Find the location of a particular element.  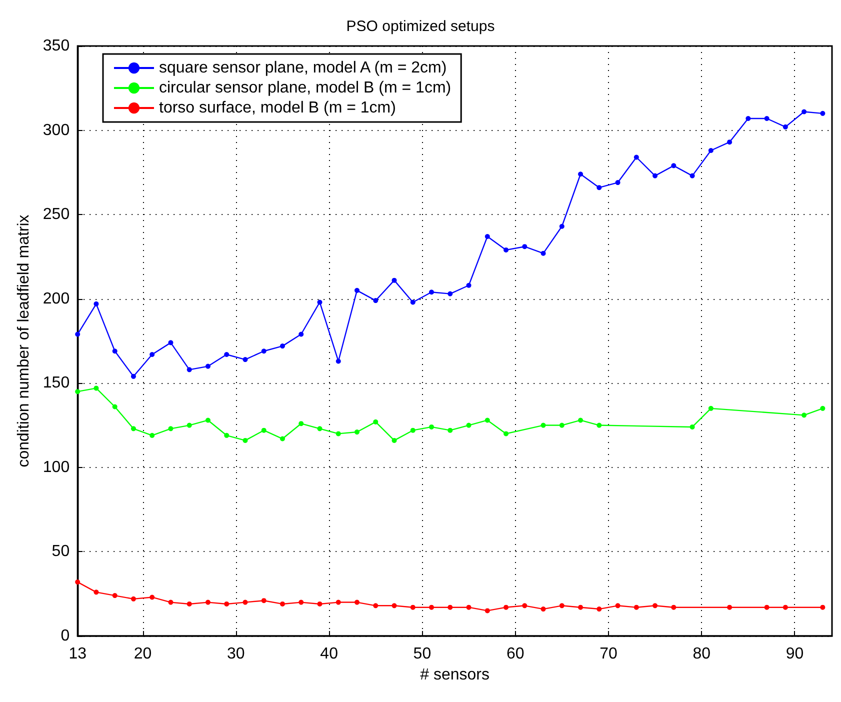

x-axis-title: # sensors is located at coordinates (455, 675).